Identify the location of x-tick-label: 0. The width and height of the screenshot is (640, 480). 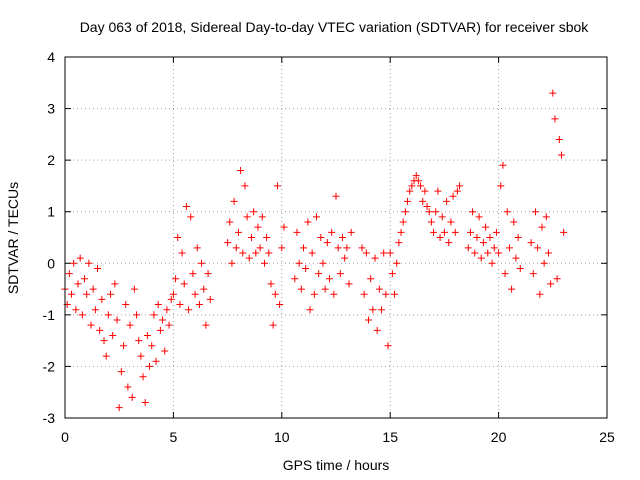
(65, 437).